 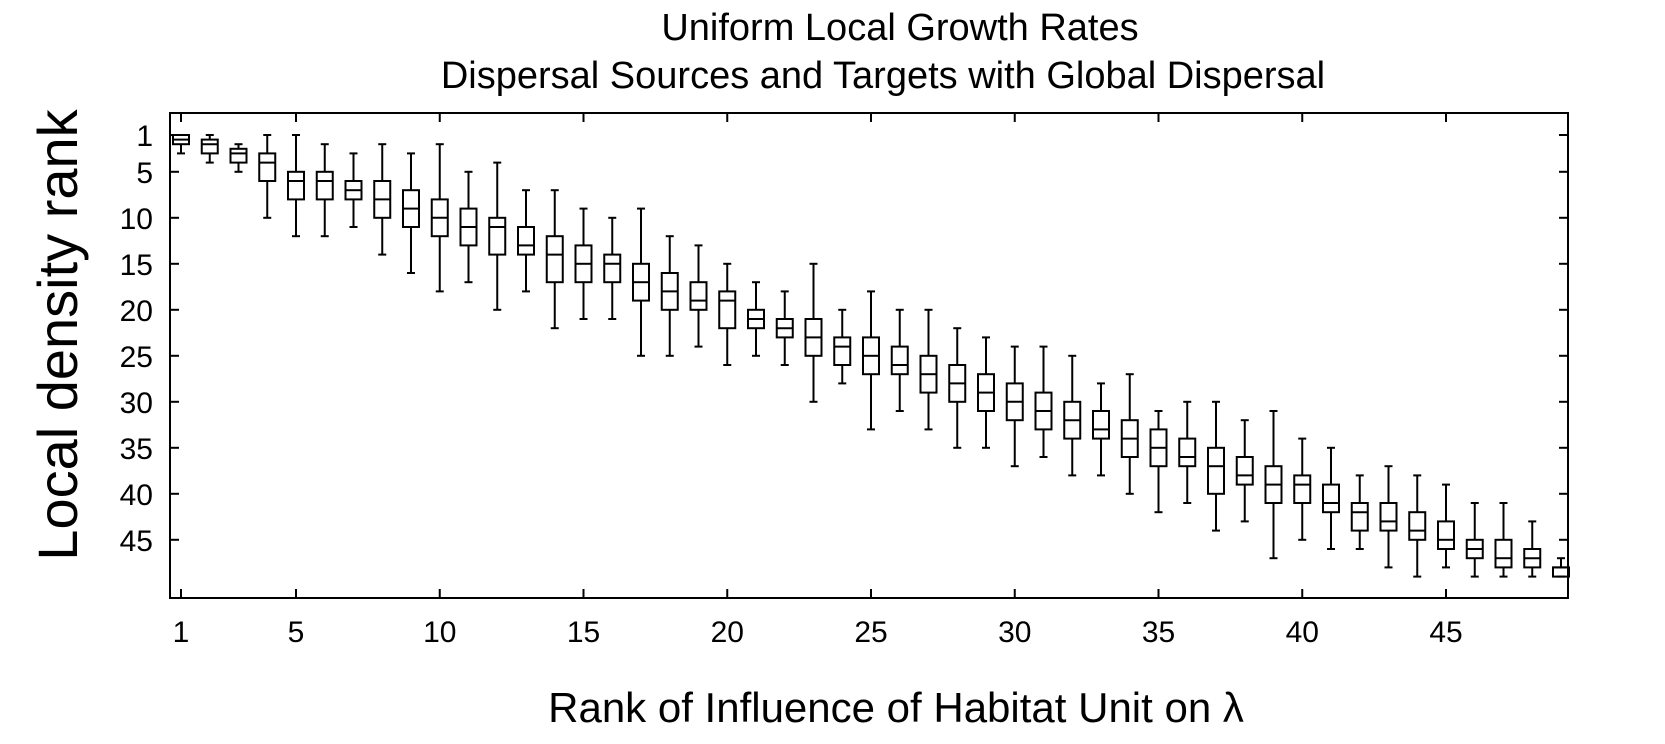 I want to click on x-tick-label: 5, so click(x=296, y=632).